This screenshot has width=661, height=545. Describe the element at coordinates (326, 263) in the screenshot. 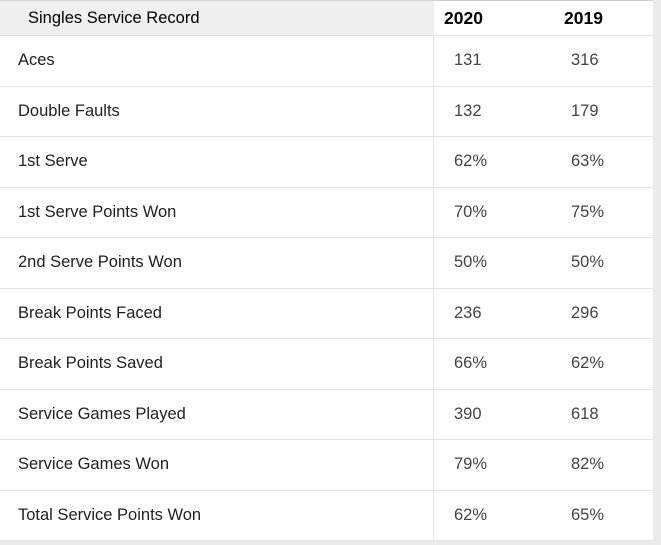

I see `table-row-2nd-serve-points-won: 2nd Serve Points Won 50% 50%` at that location.